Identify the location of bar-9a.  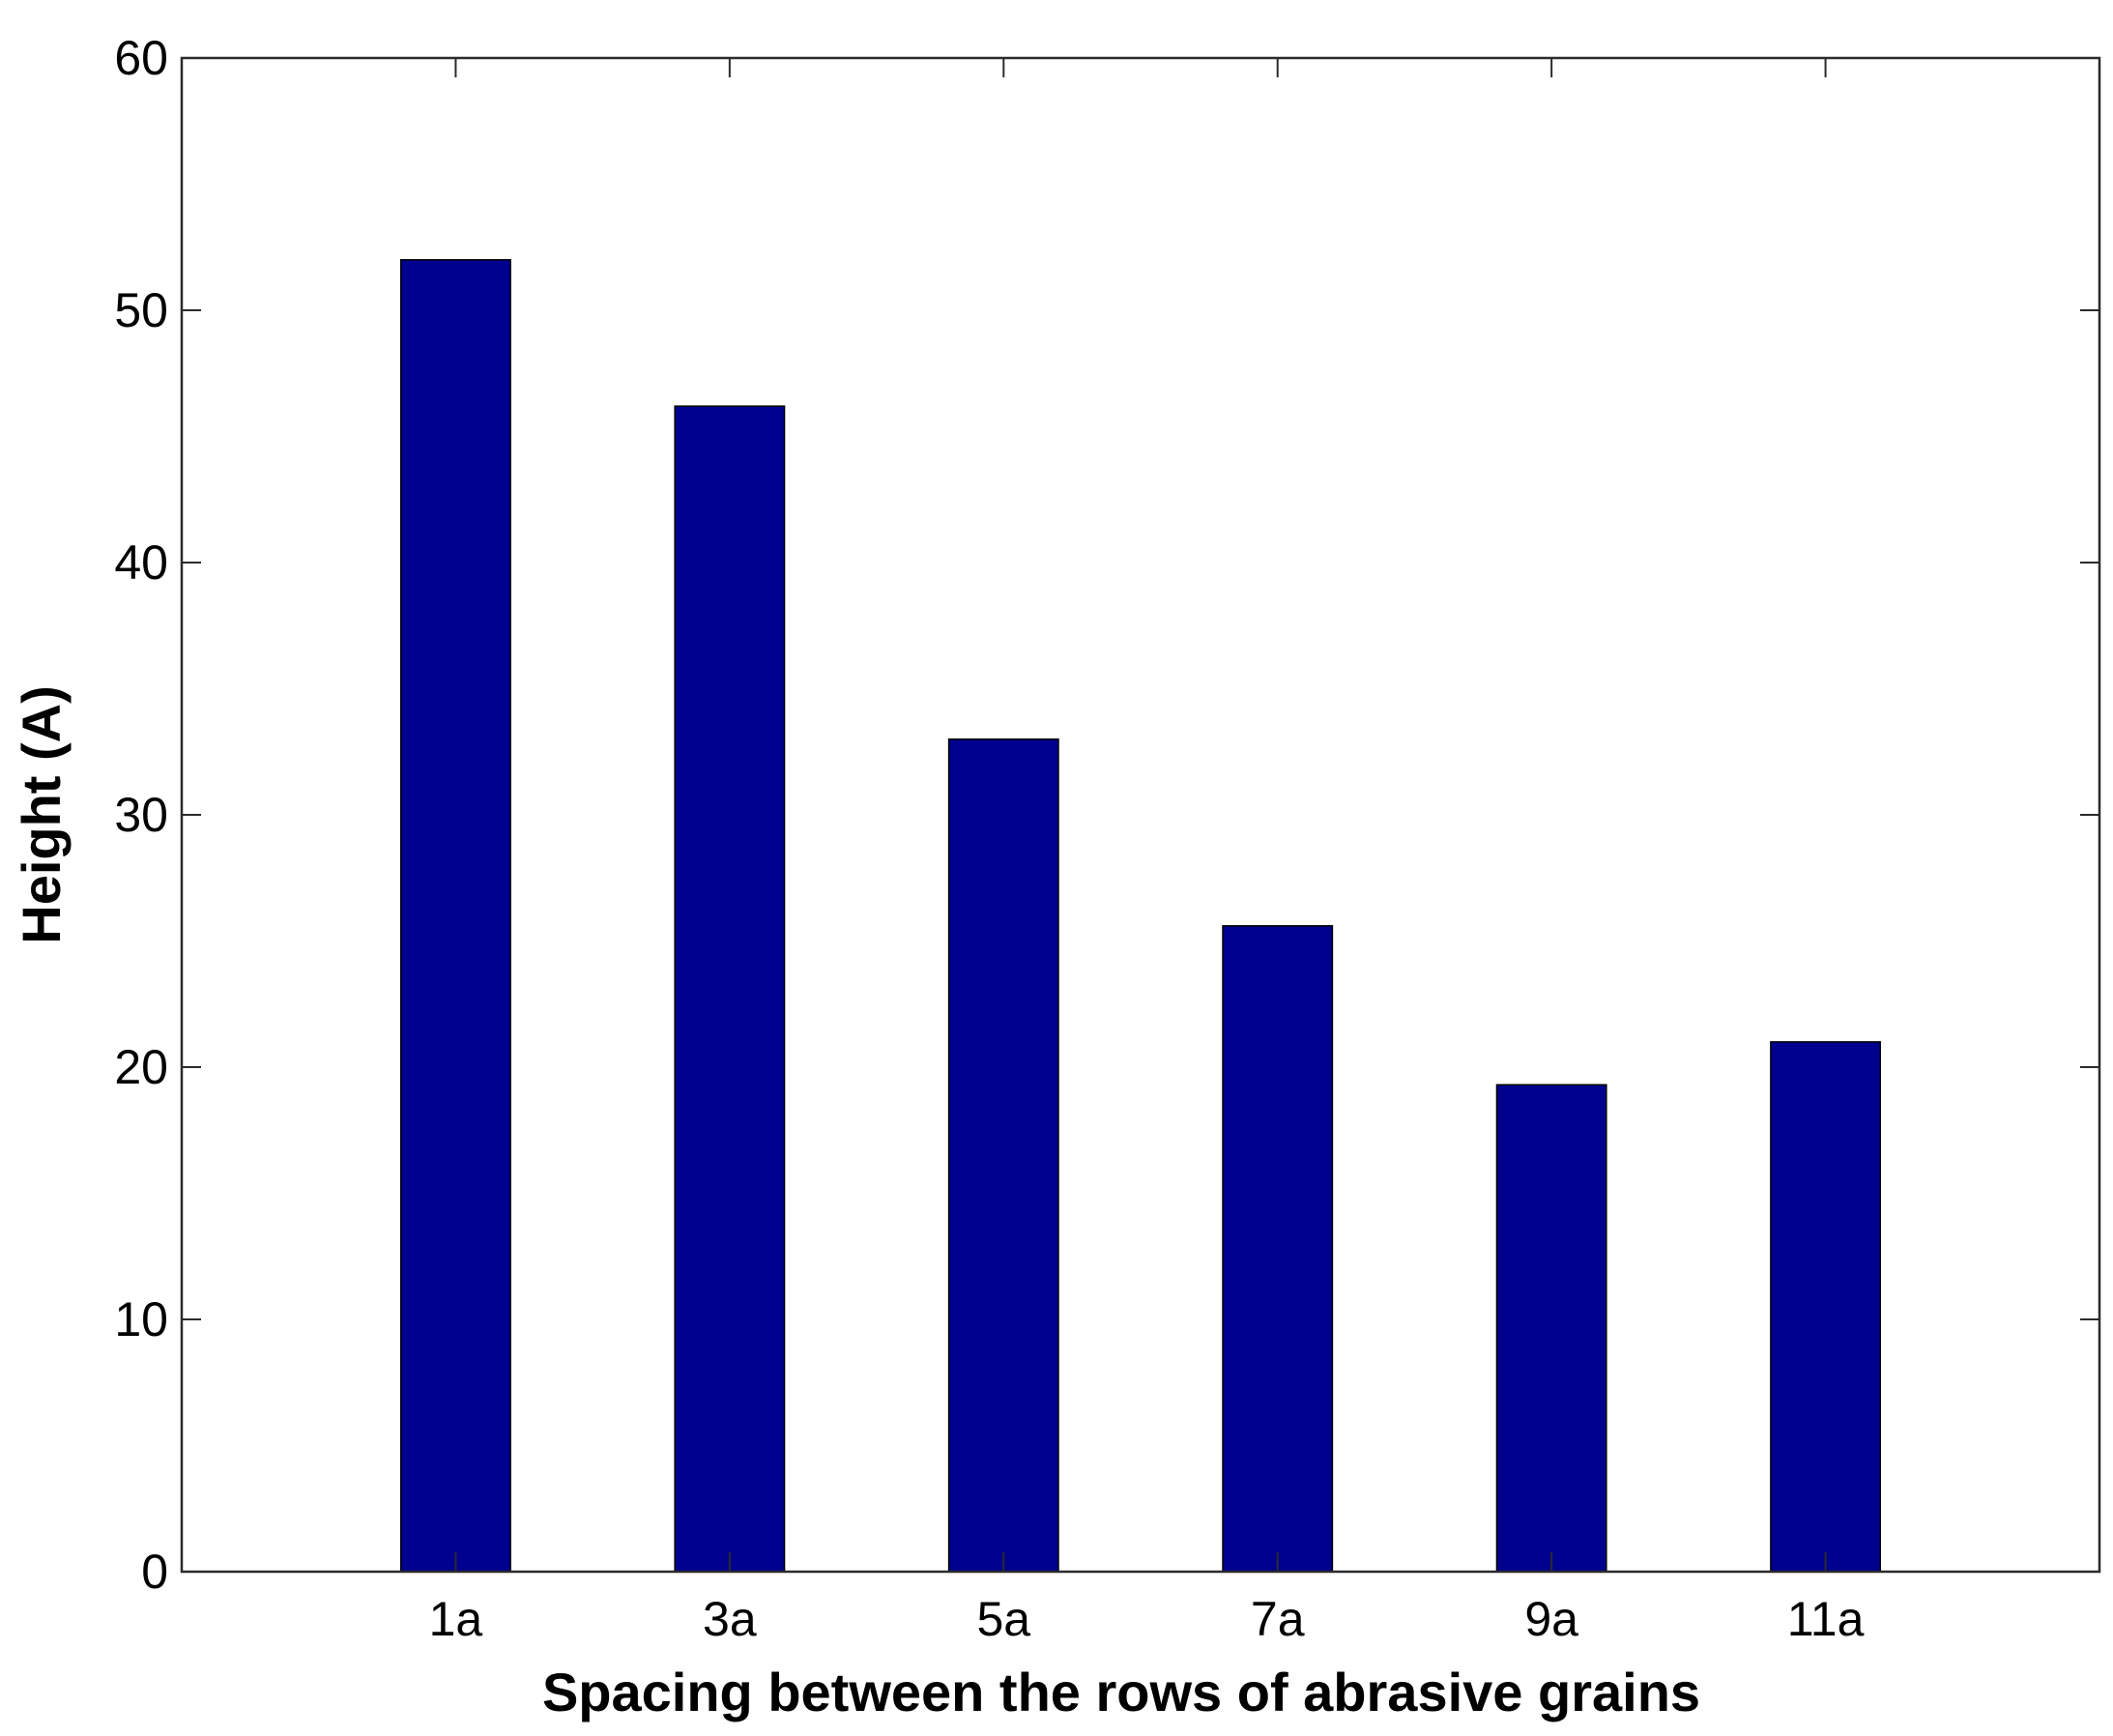
(1551, 1328).